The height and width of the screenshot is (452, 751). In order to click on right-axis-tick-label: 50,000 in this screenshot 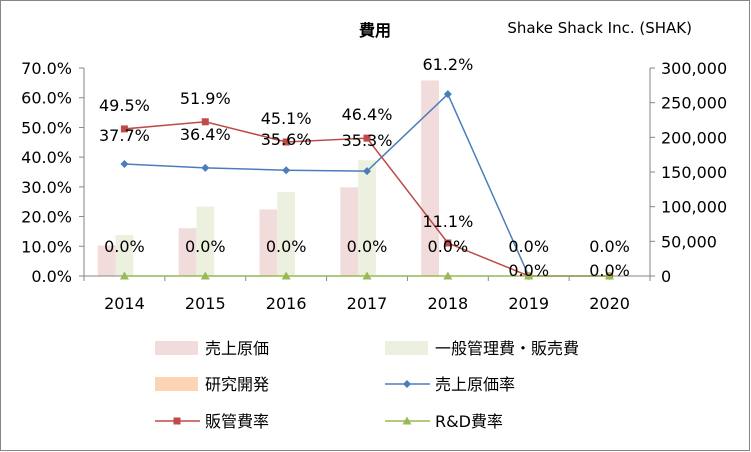, I will do `click(689, 241)`.